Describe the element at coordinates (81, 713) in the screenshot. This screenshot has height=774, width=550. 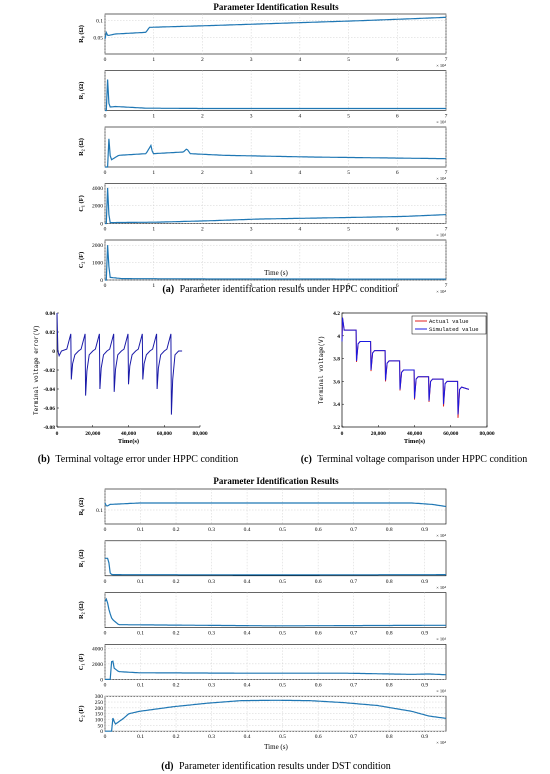
I see `figure-d-y-label: C₂ (F)` at that location.